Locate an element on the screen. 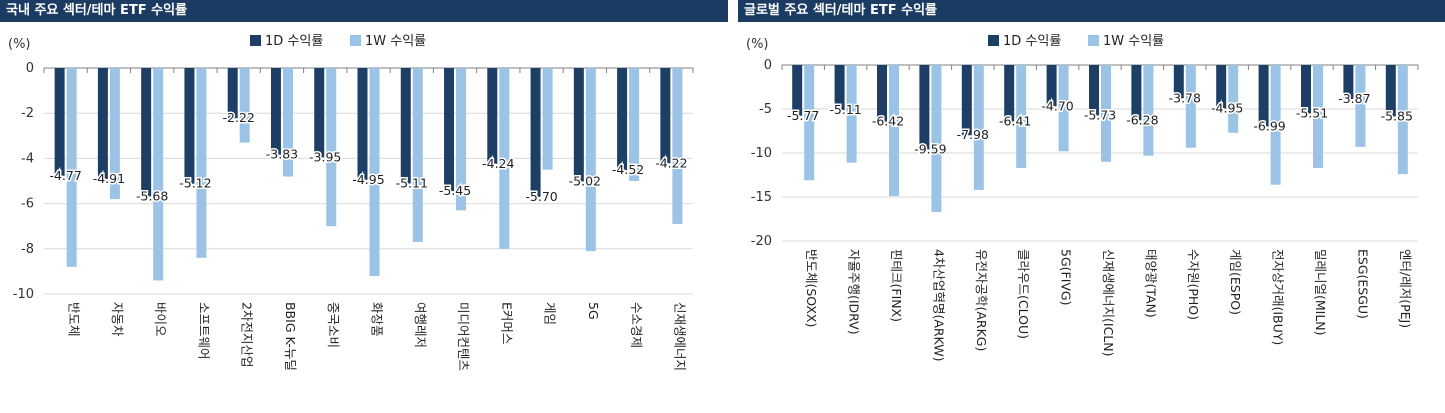  data-label: -6.28 is located at coordinates (1142, 119).